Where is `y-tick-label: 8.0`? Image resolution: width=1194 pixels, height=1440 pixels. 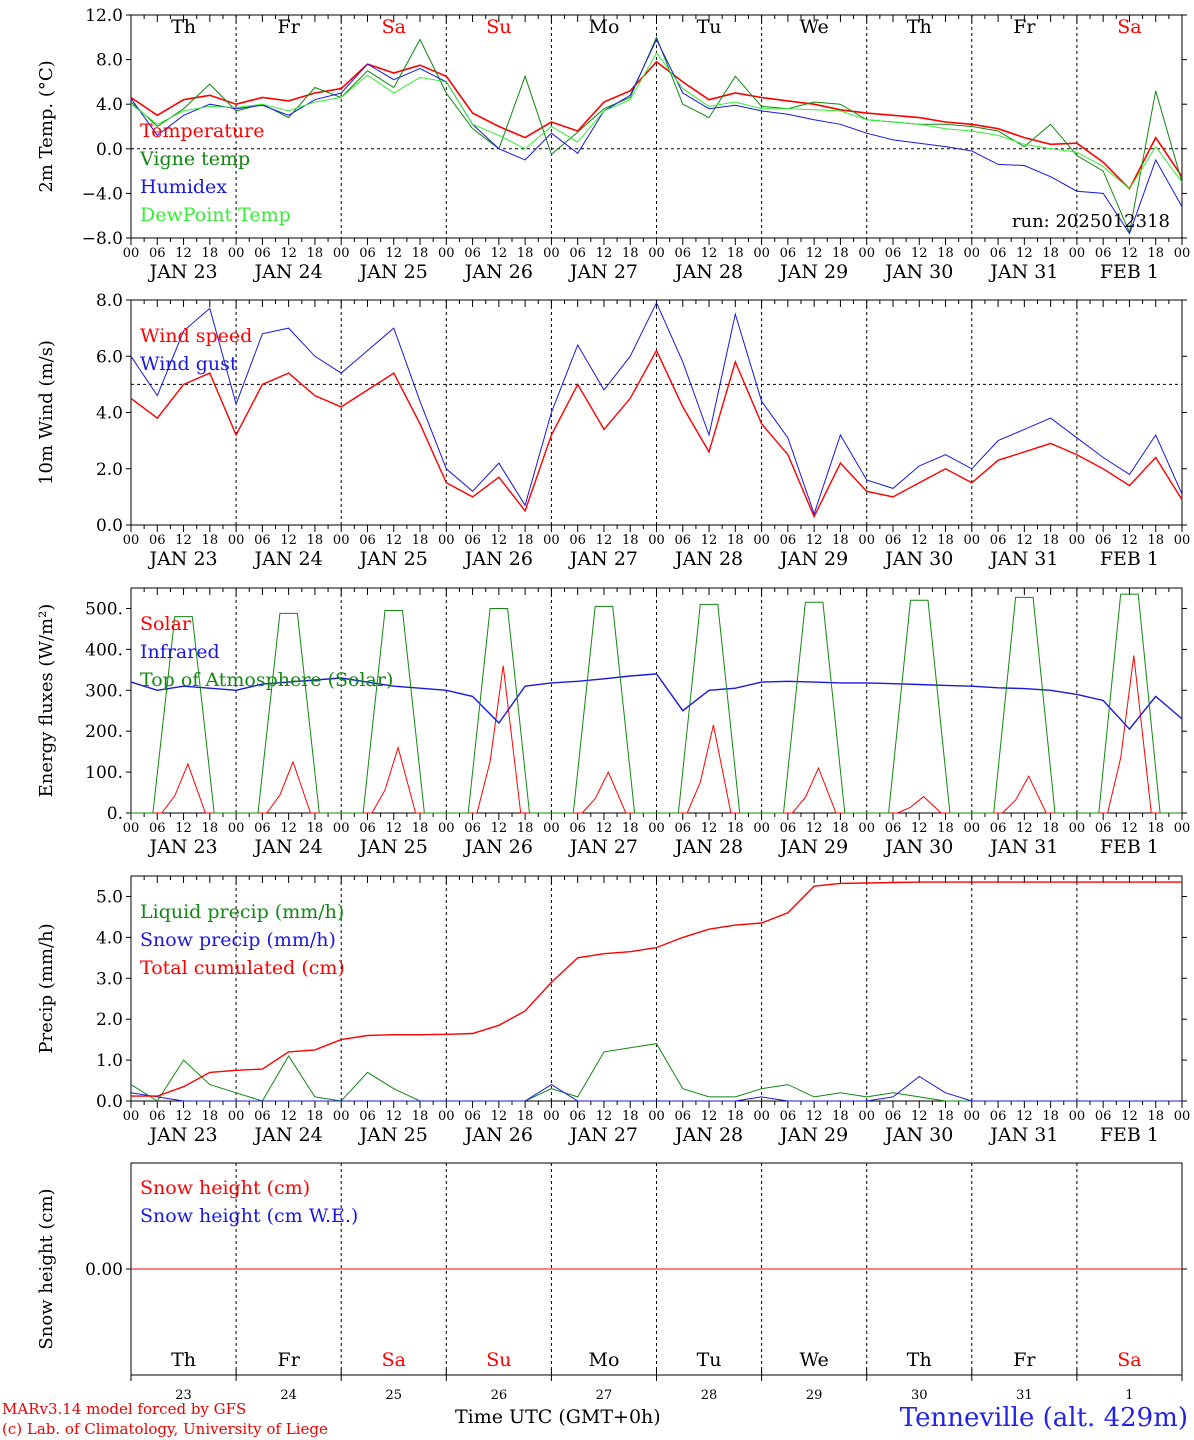 y-tick-label: 8.0 is located at coordinates (109, 301).